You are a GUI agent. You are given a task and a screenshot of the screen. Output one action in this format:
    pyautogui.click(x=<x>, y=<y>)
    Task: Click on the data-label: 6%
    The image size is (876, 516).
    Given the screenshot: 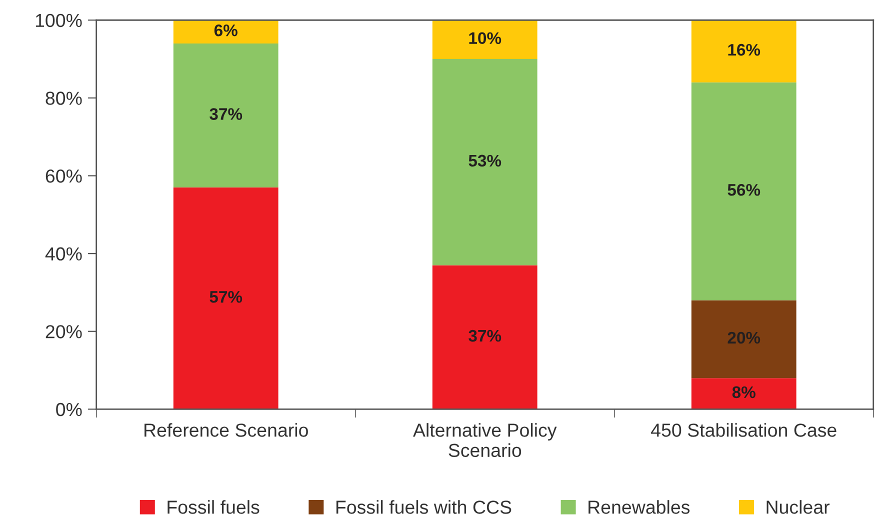 What is the action you would take?
    pyautogui.click(x=226, y=30)
    